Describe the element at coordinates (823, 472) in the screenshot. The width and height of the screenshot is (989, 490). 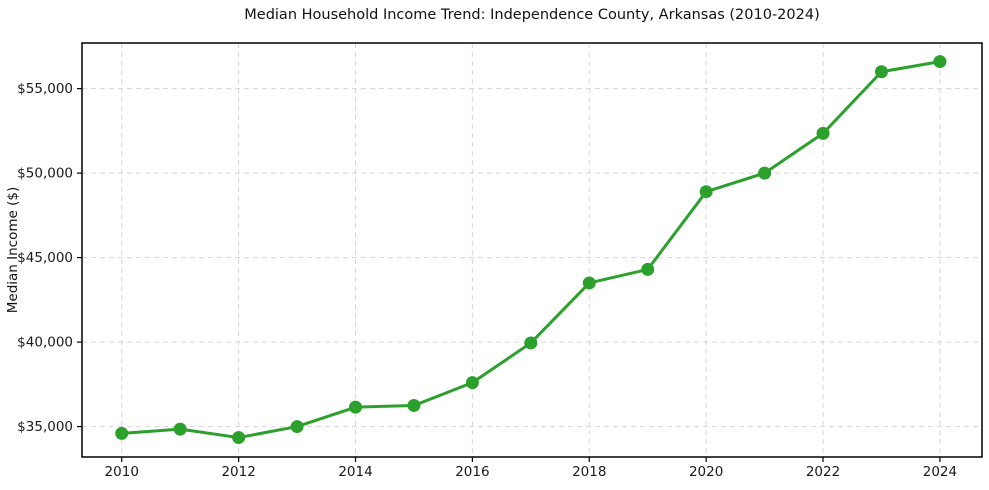
I see `x-tick-label: 2022` at that location.